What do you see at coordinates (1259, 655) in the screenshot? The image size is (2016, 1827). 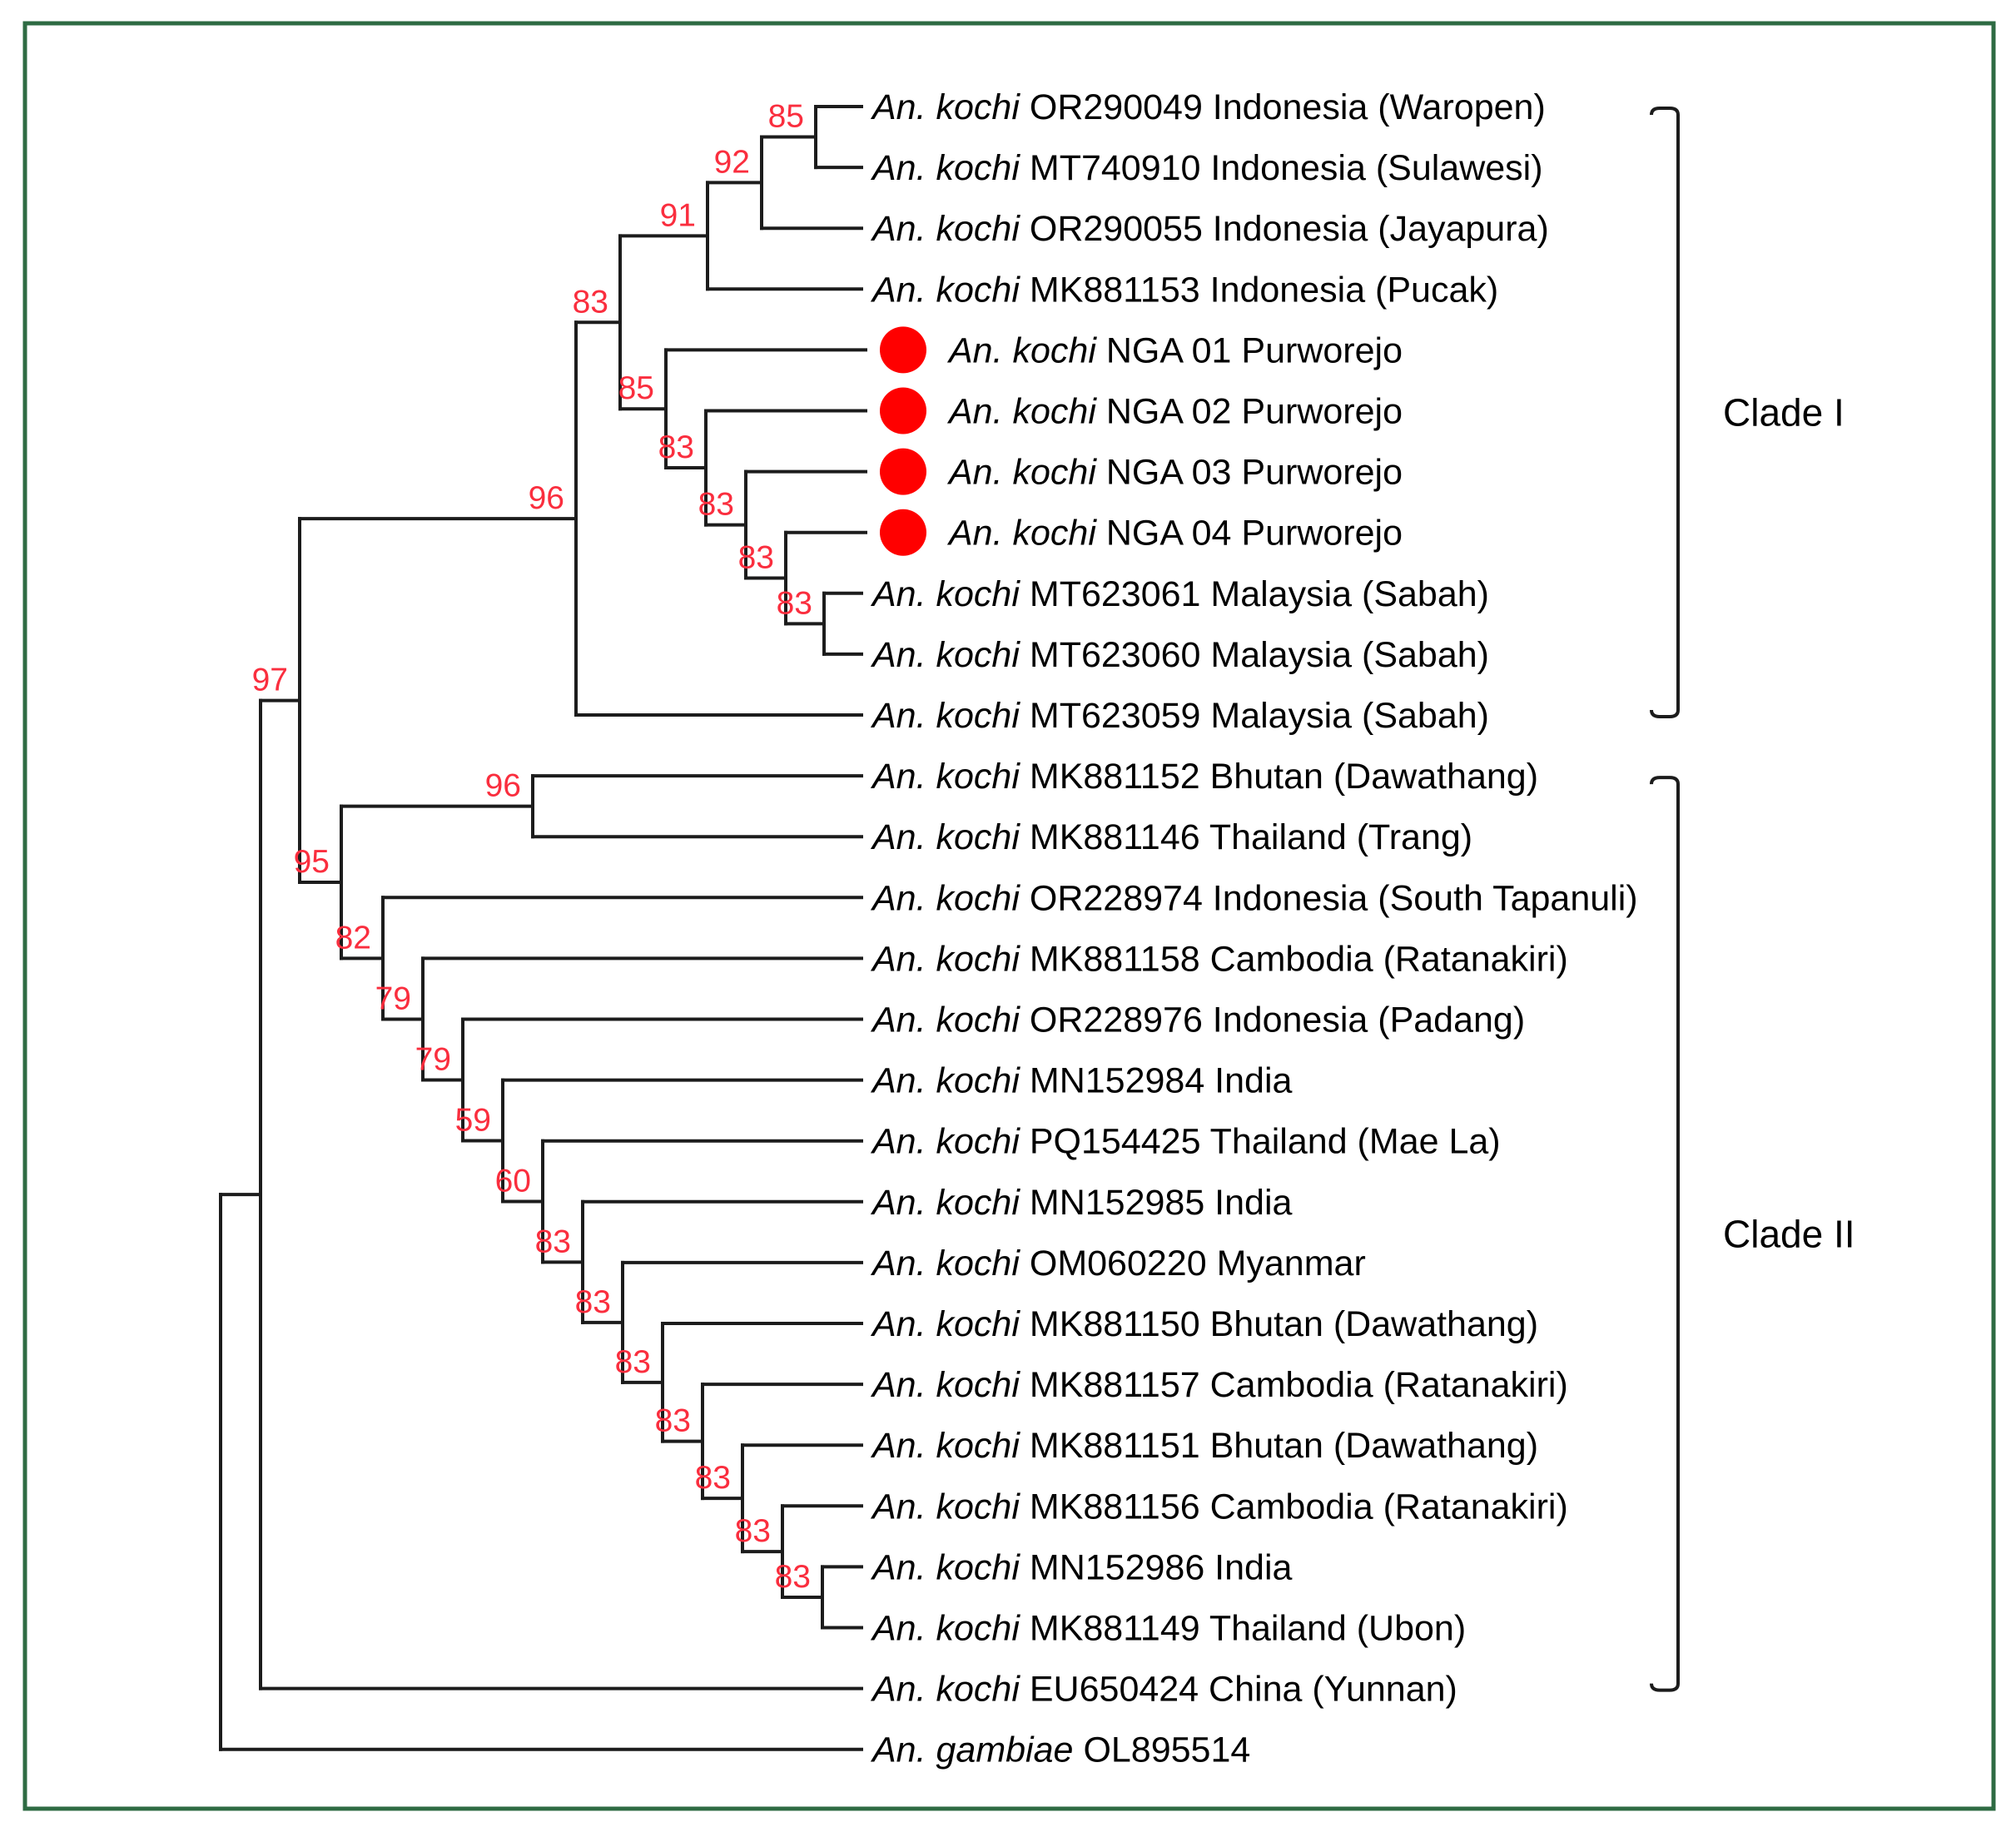 I see `taxon-accession-locality: MT623060 Malaysia (Sabah)` at bounding box center [1259, 655].